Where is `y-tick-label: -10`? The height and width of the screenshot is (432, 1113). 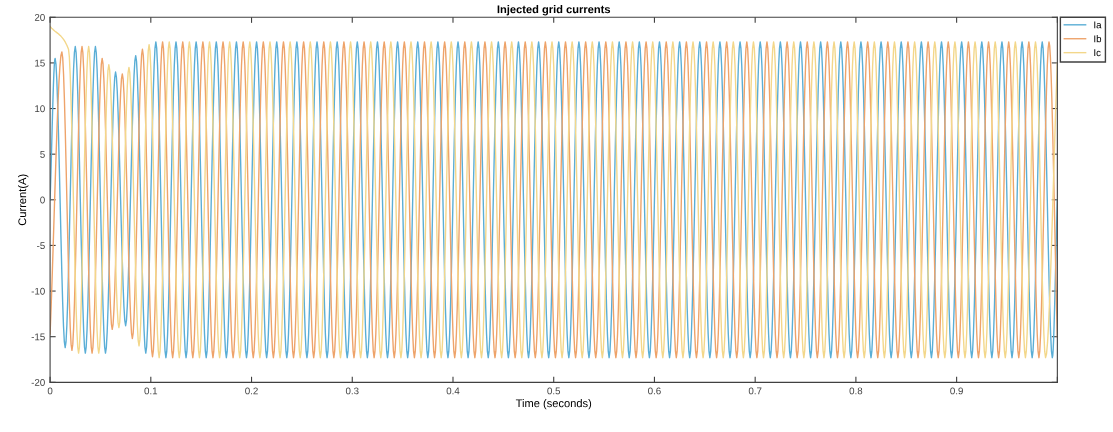 y-tick-label: -10 is located at coordinates (38, 291).